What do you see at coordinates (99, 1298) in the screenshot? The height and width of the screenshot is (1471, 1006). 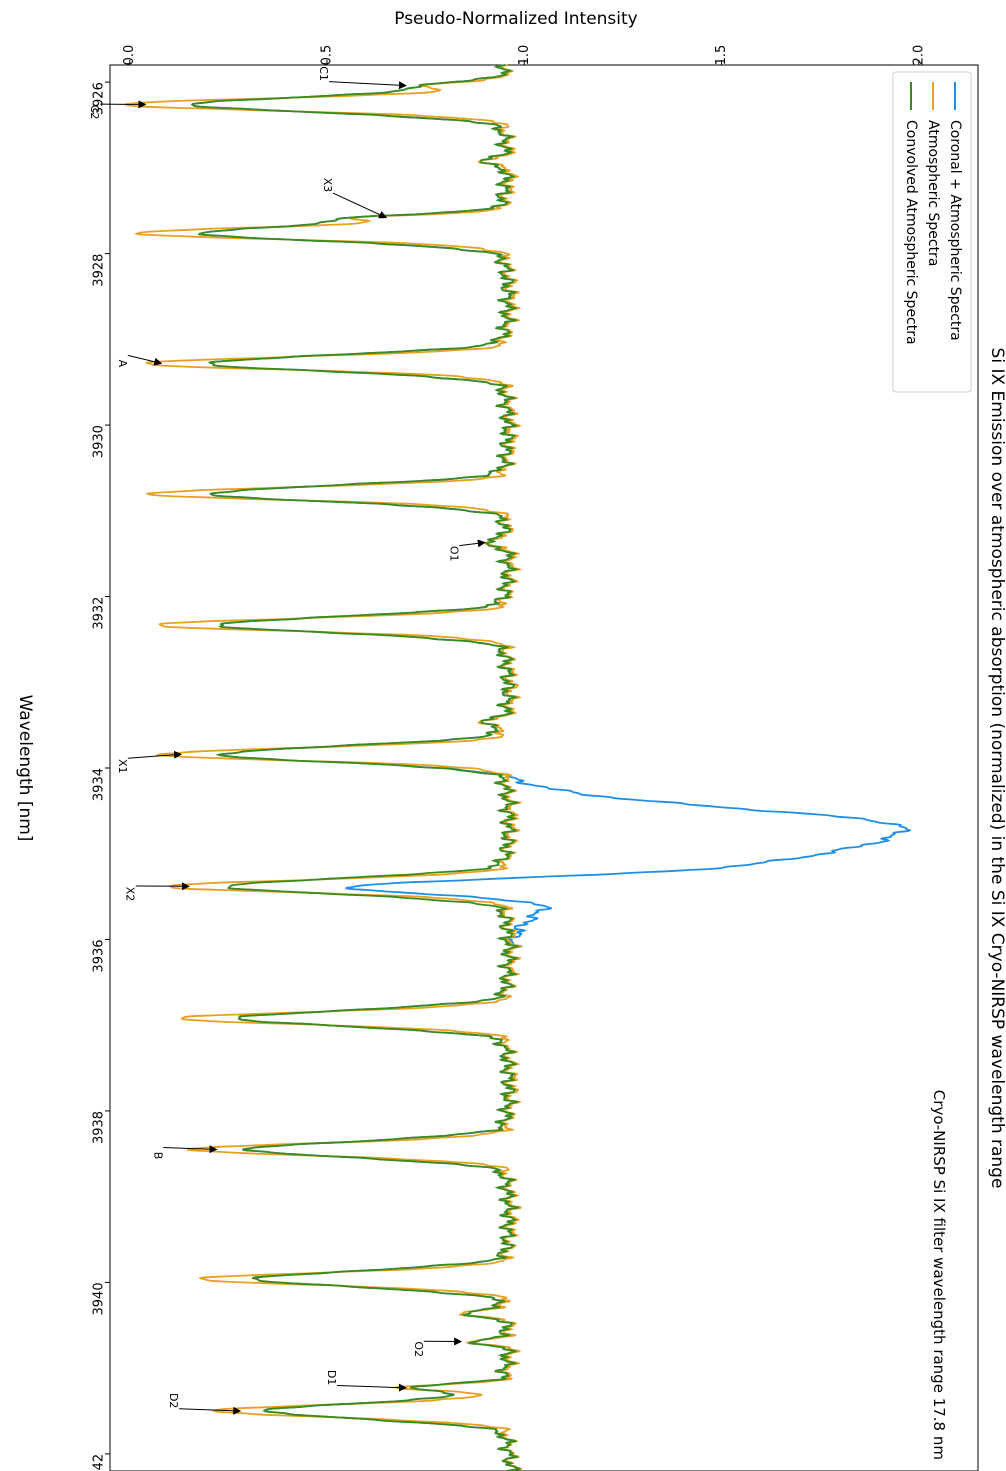 I see `x-tick-label: 3940` at bounding box center [99, 1298].